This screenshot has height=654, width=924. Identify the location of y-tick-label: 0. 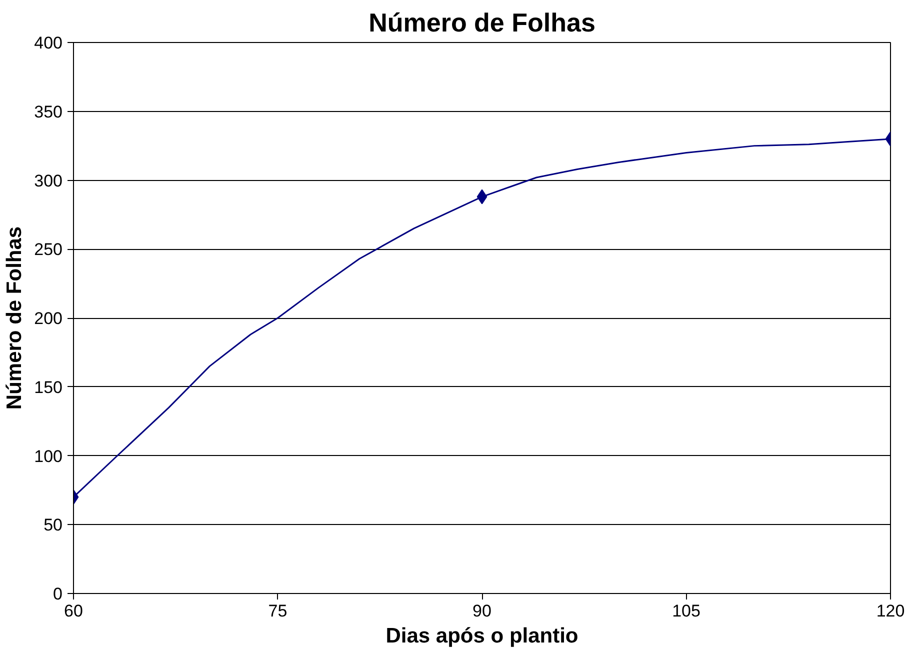
(58, 594).